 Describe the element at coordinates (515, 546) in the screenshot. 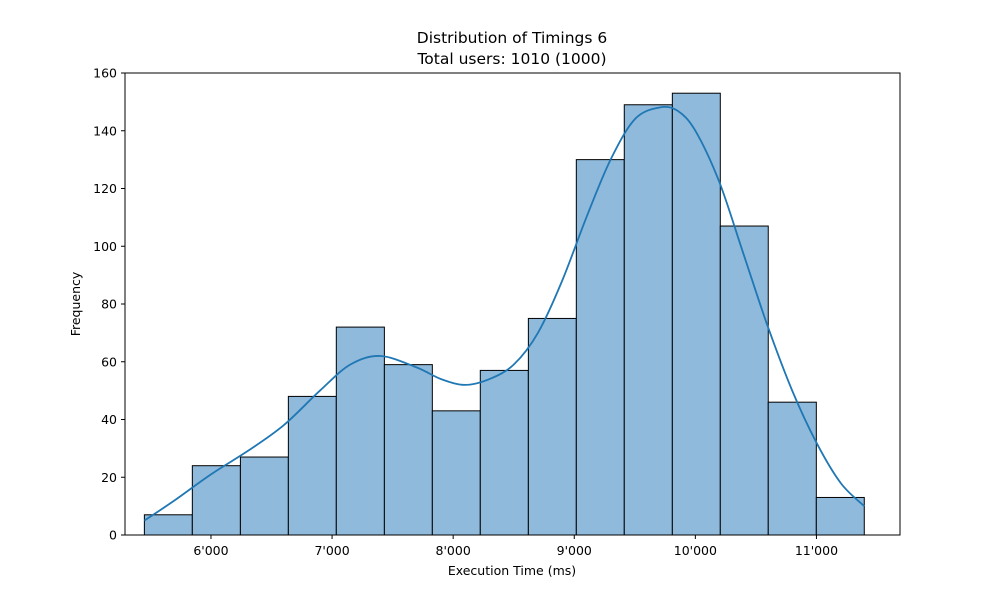

I see `x-axis-ticks: 6'000 7'000 8'000 9'000 10'000 11'000` at that location.